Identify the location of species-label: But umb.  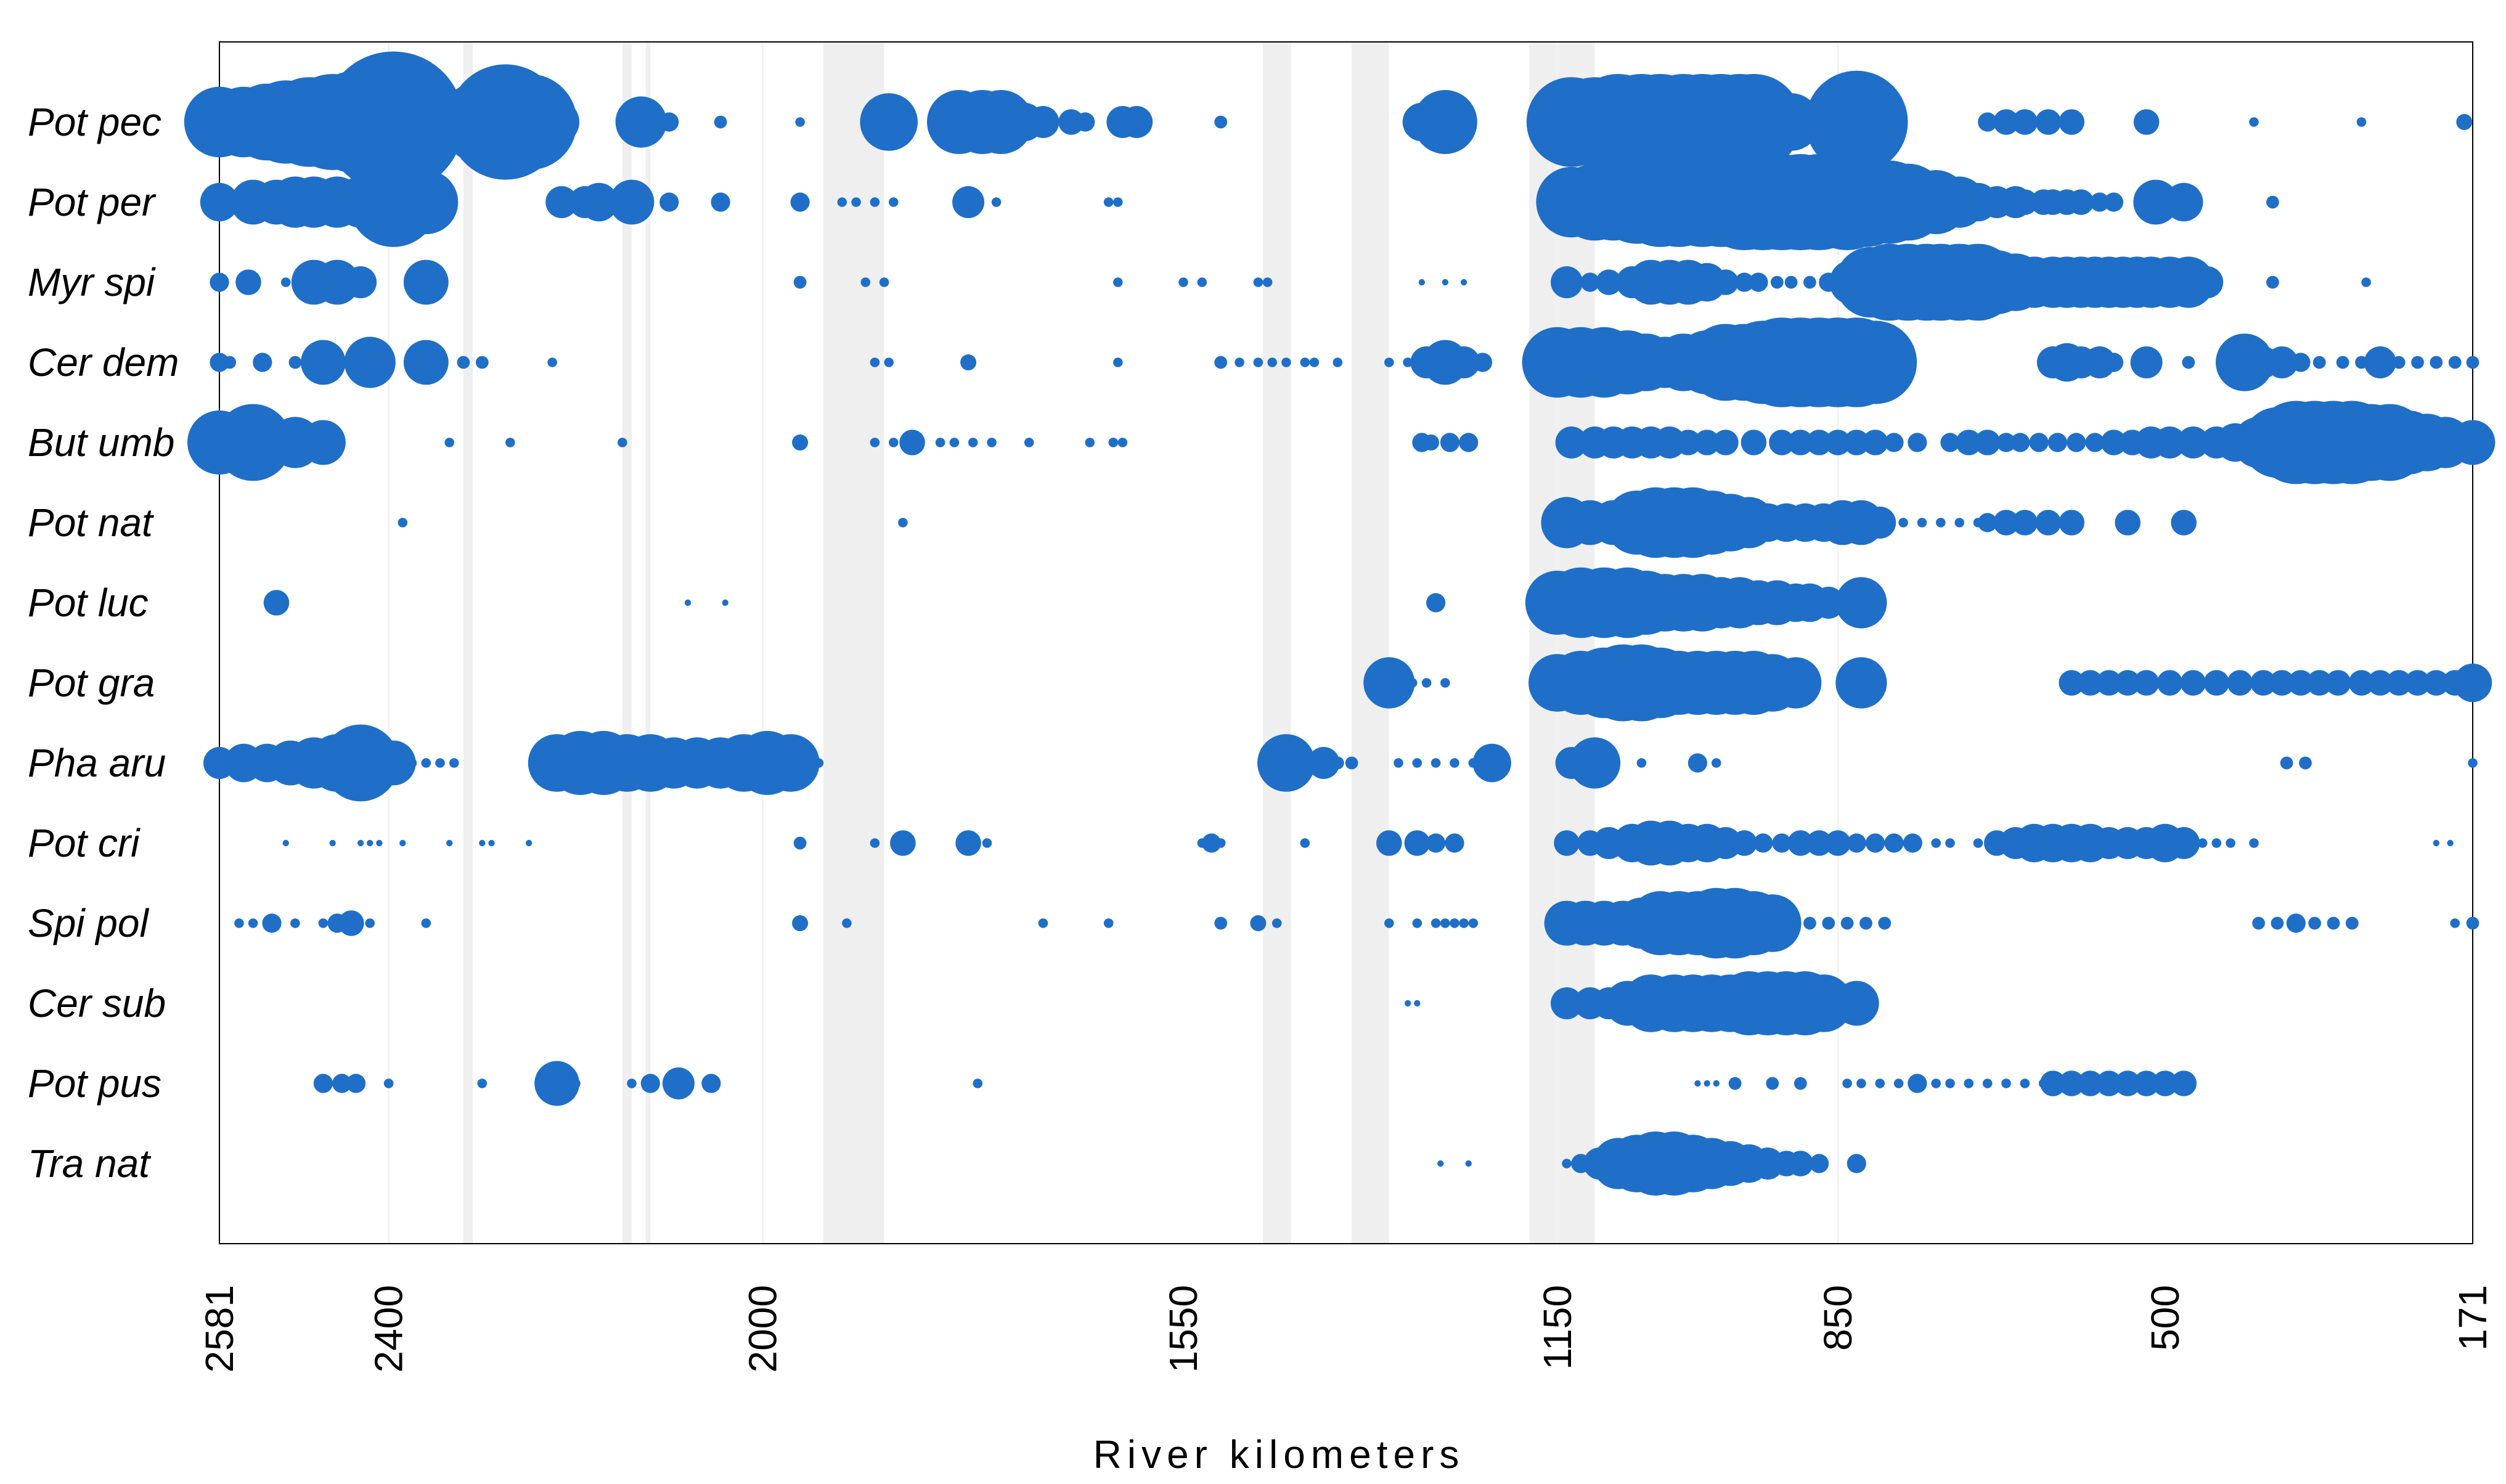
(101, 442).